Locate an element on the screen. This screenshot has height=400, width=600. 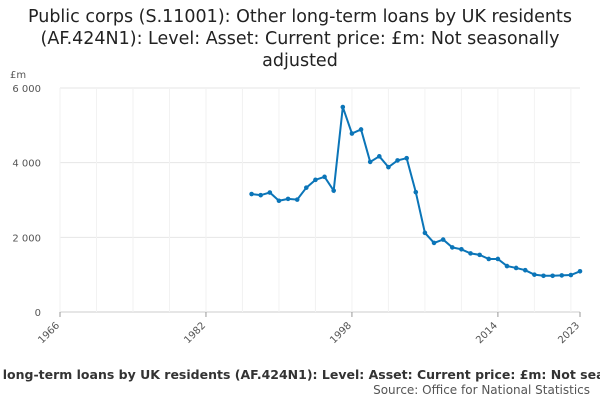
x-tick-label: 2014 is located at coordinates (487, 333).